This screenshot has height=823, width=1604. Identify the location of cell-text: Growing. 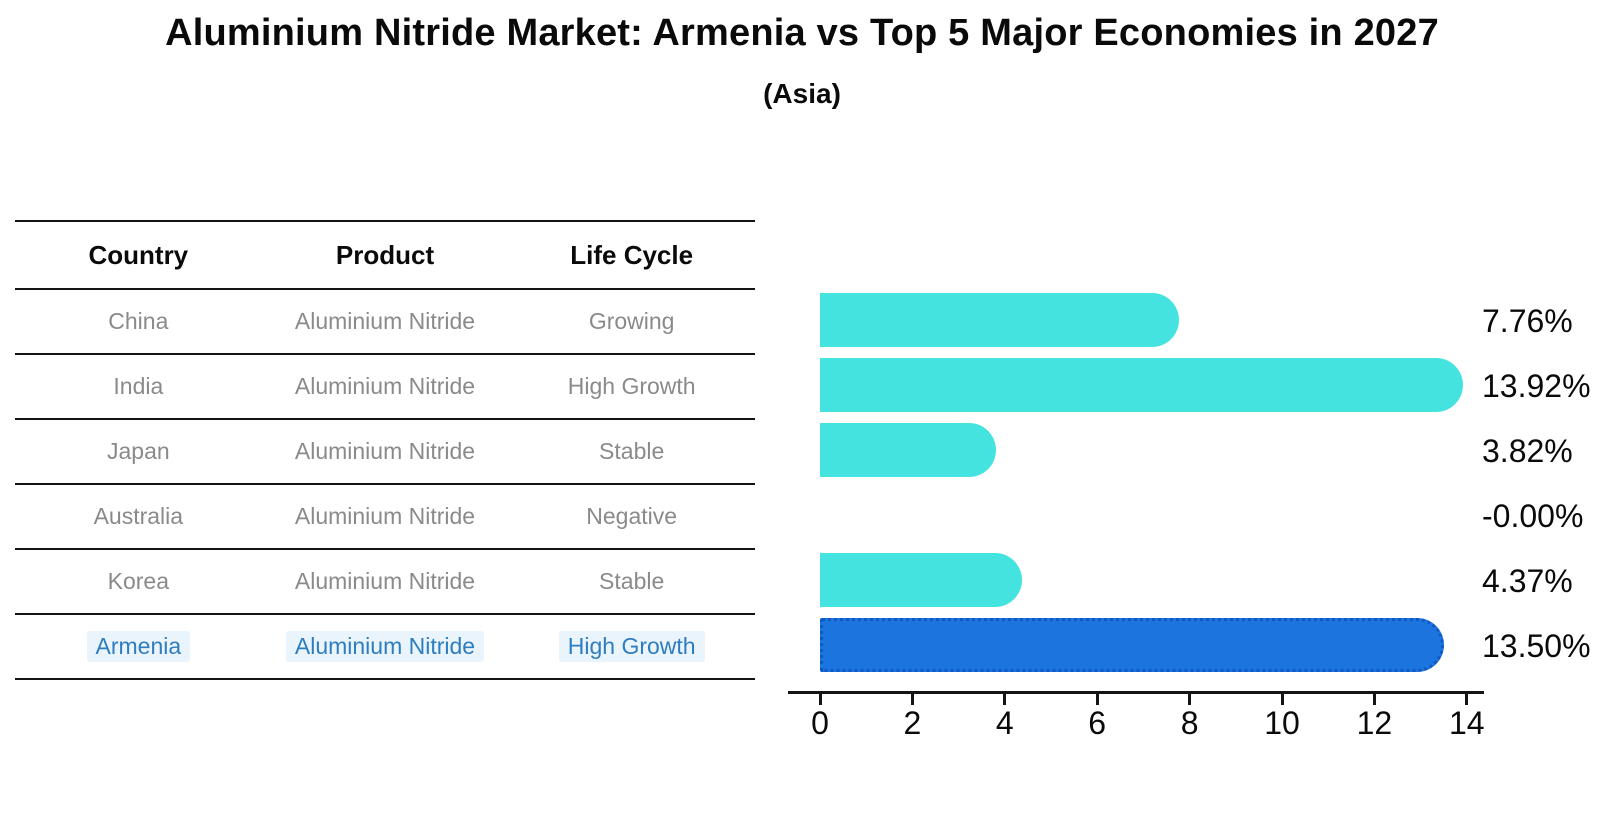
(631, 321).